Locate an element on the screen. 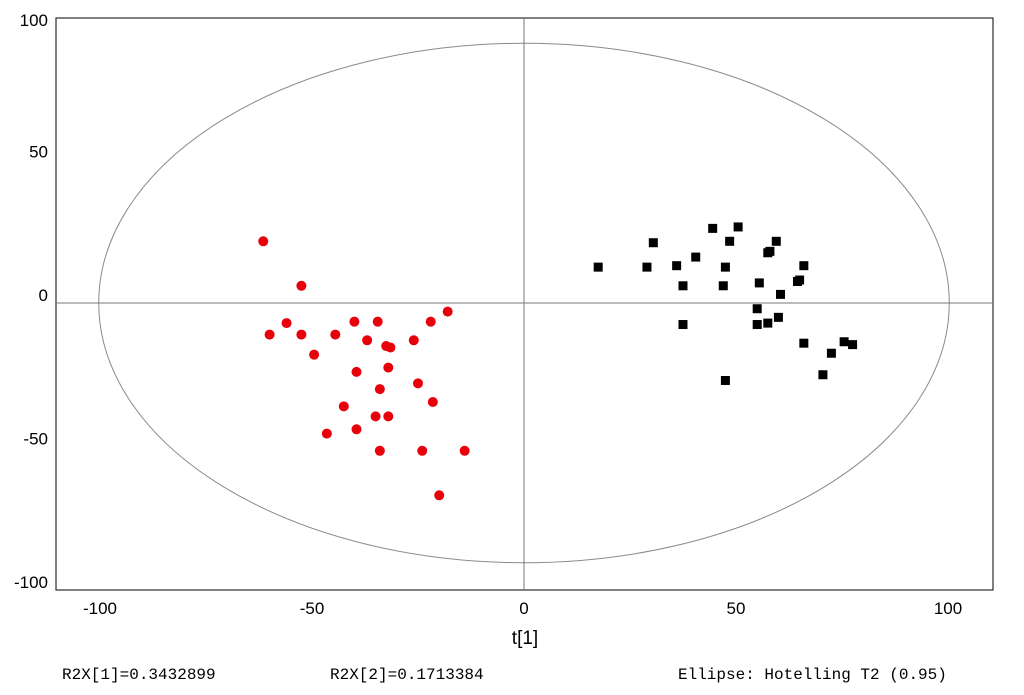  y-tick-label: 50 is located at coordinates (38, 152).